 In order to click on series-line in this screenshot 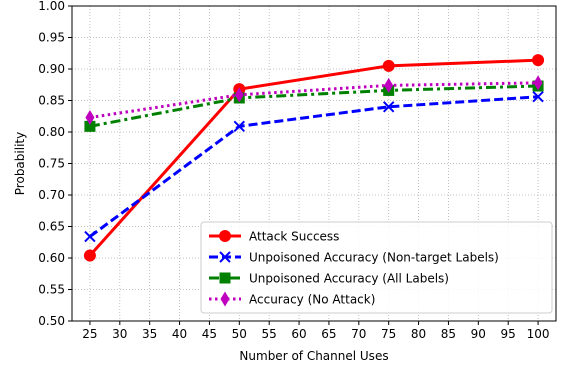, I will do `click(314, 106)`.